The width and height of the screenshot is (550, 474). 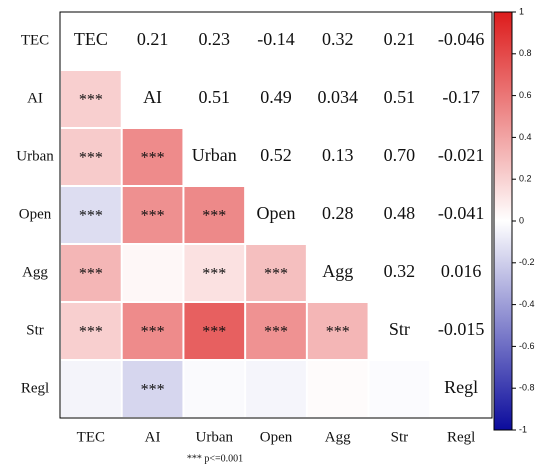 I want to click on value-label: 0.52, so click(x=276, y=155).